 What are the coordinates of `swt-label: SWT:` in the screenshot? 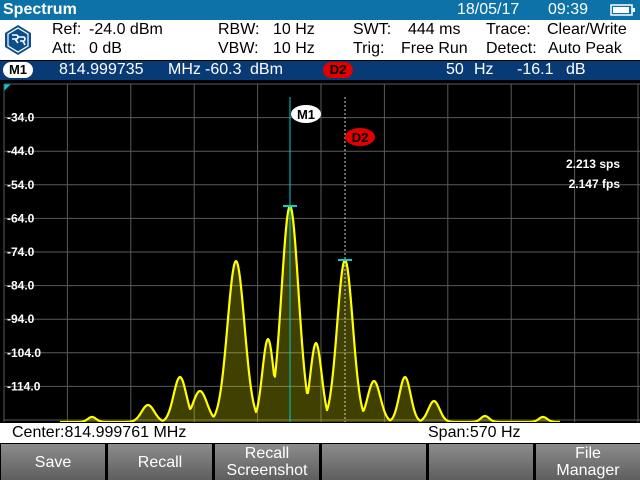 It's located at (372, 29).